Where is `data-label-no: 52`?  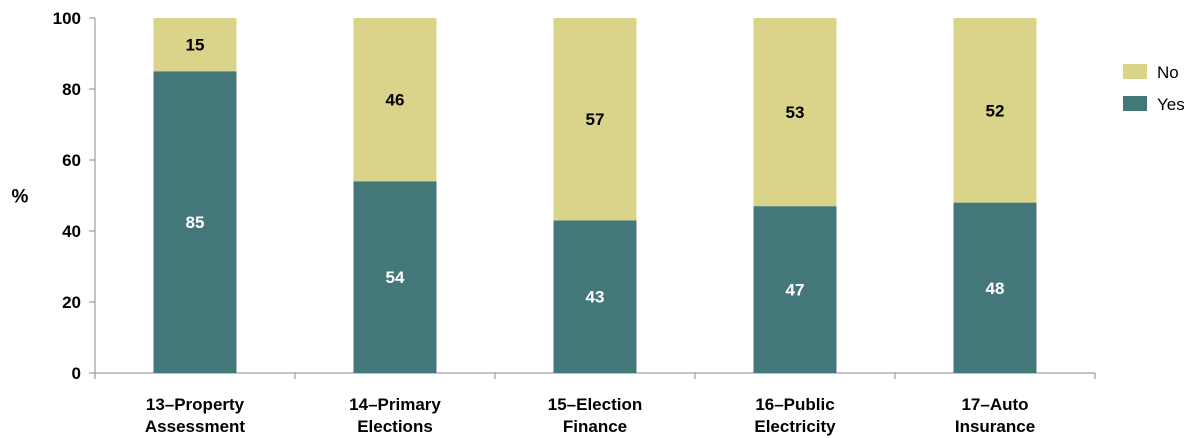
data-label-no: 52 is located at coordinates (995, 110).